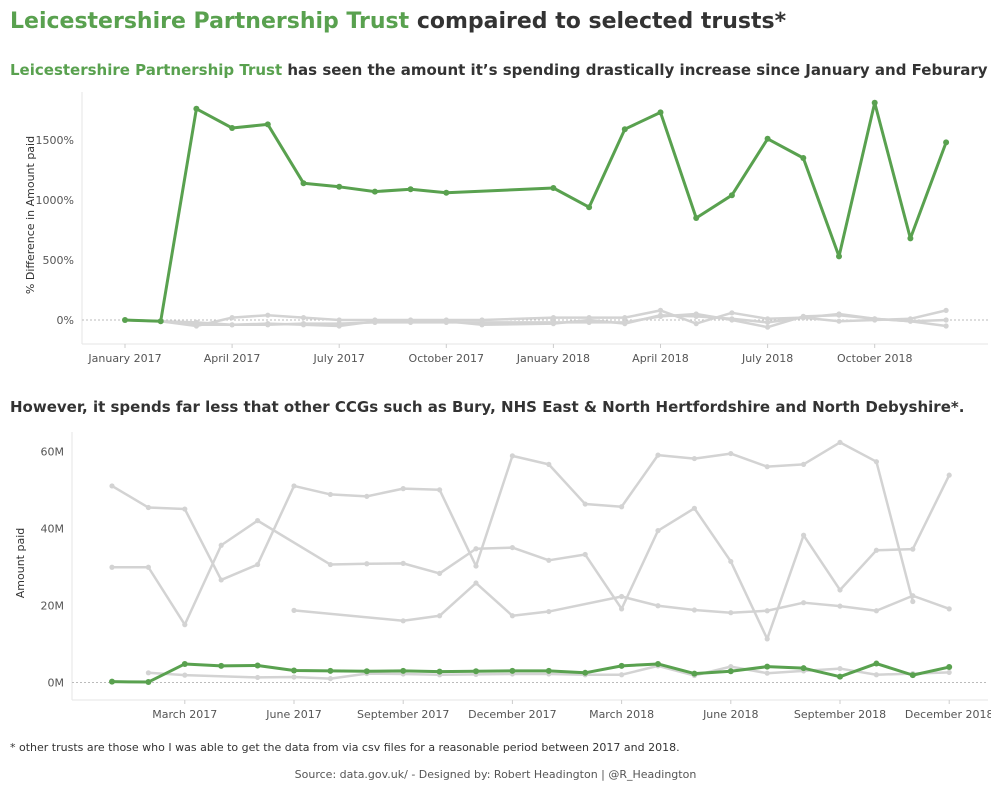  Describe the element at coordinates (512, 714) in the screenshot. I see `x-tick-label: December 2017` at that location.